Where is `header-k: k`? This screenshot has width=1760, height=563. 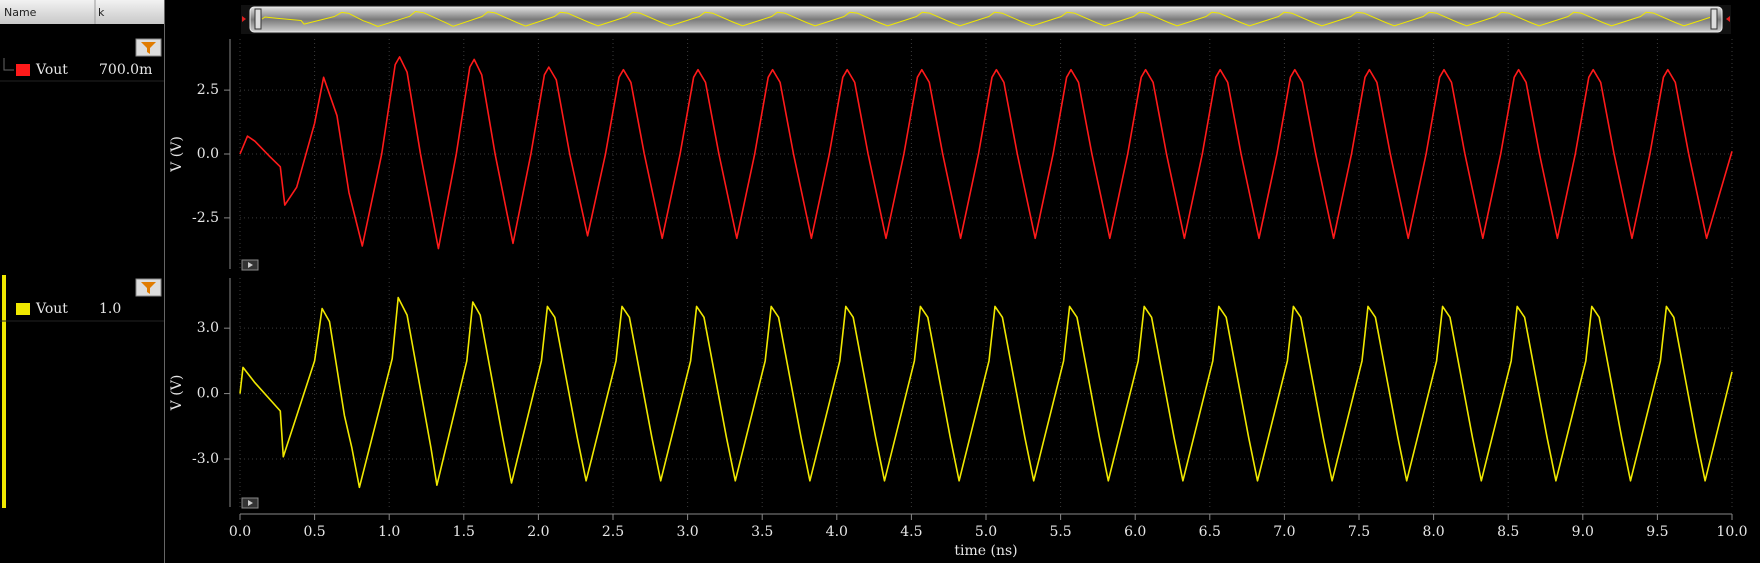 header-k: k is located at coordinates (101, 12).